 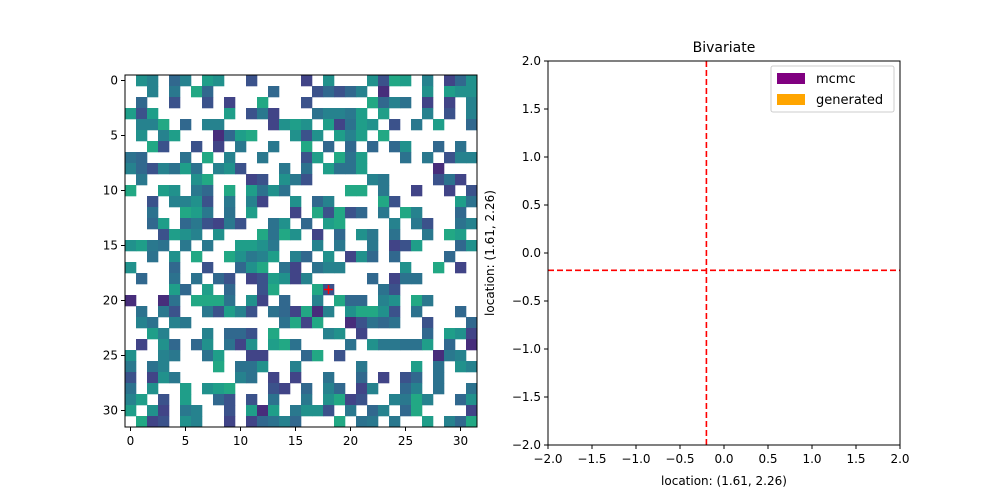 I want to click on heatmap-x-ticks: 0 5 10 15 20 25 30, so click(x=297, y=437).